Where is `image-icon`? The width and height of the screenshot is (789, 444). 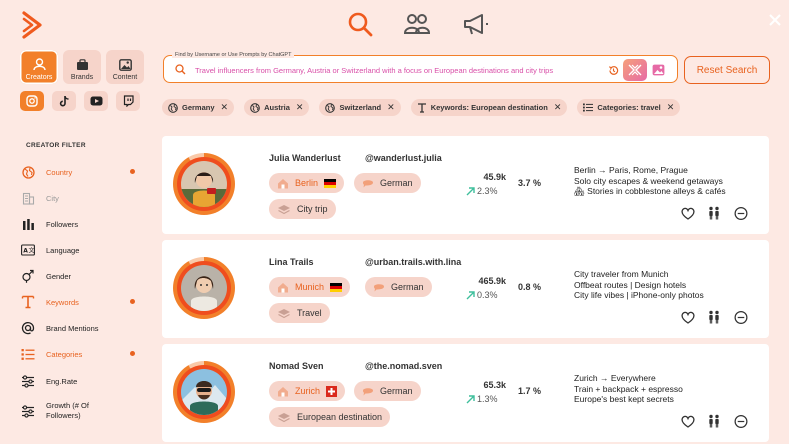 image-icon is located at coordinates (125, 65).